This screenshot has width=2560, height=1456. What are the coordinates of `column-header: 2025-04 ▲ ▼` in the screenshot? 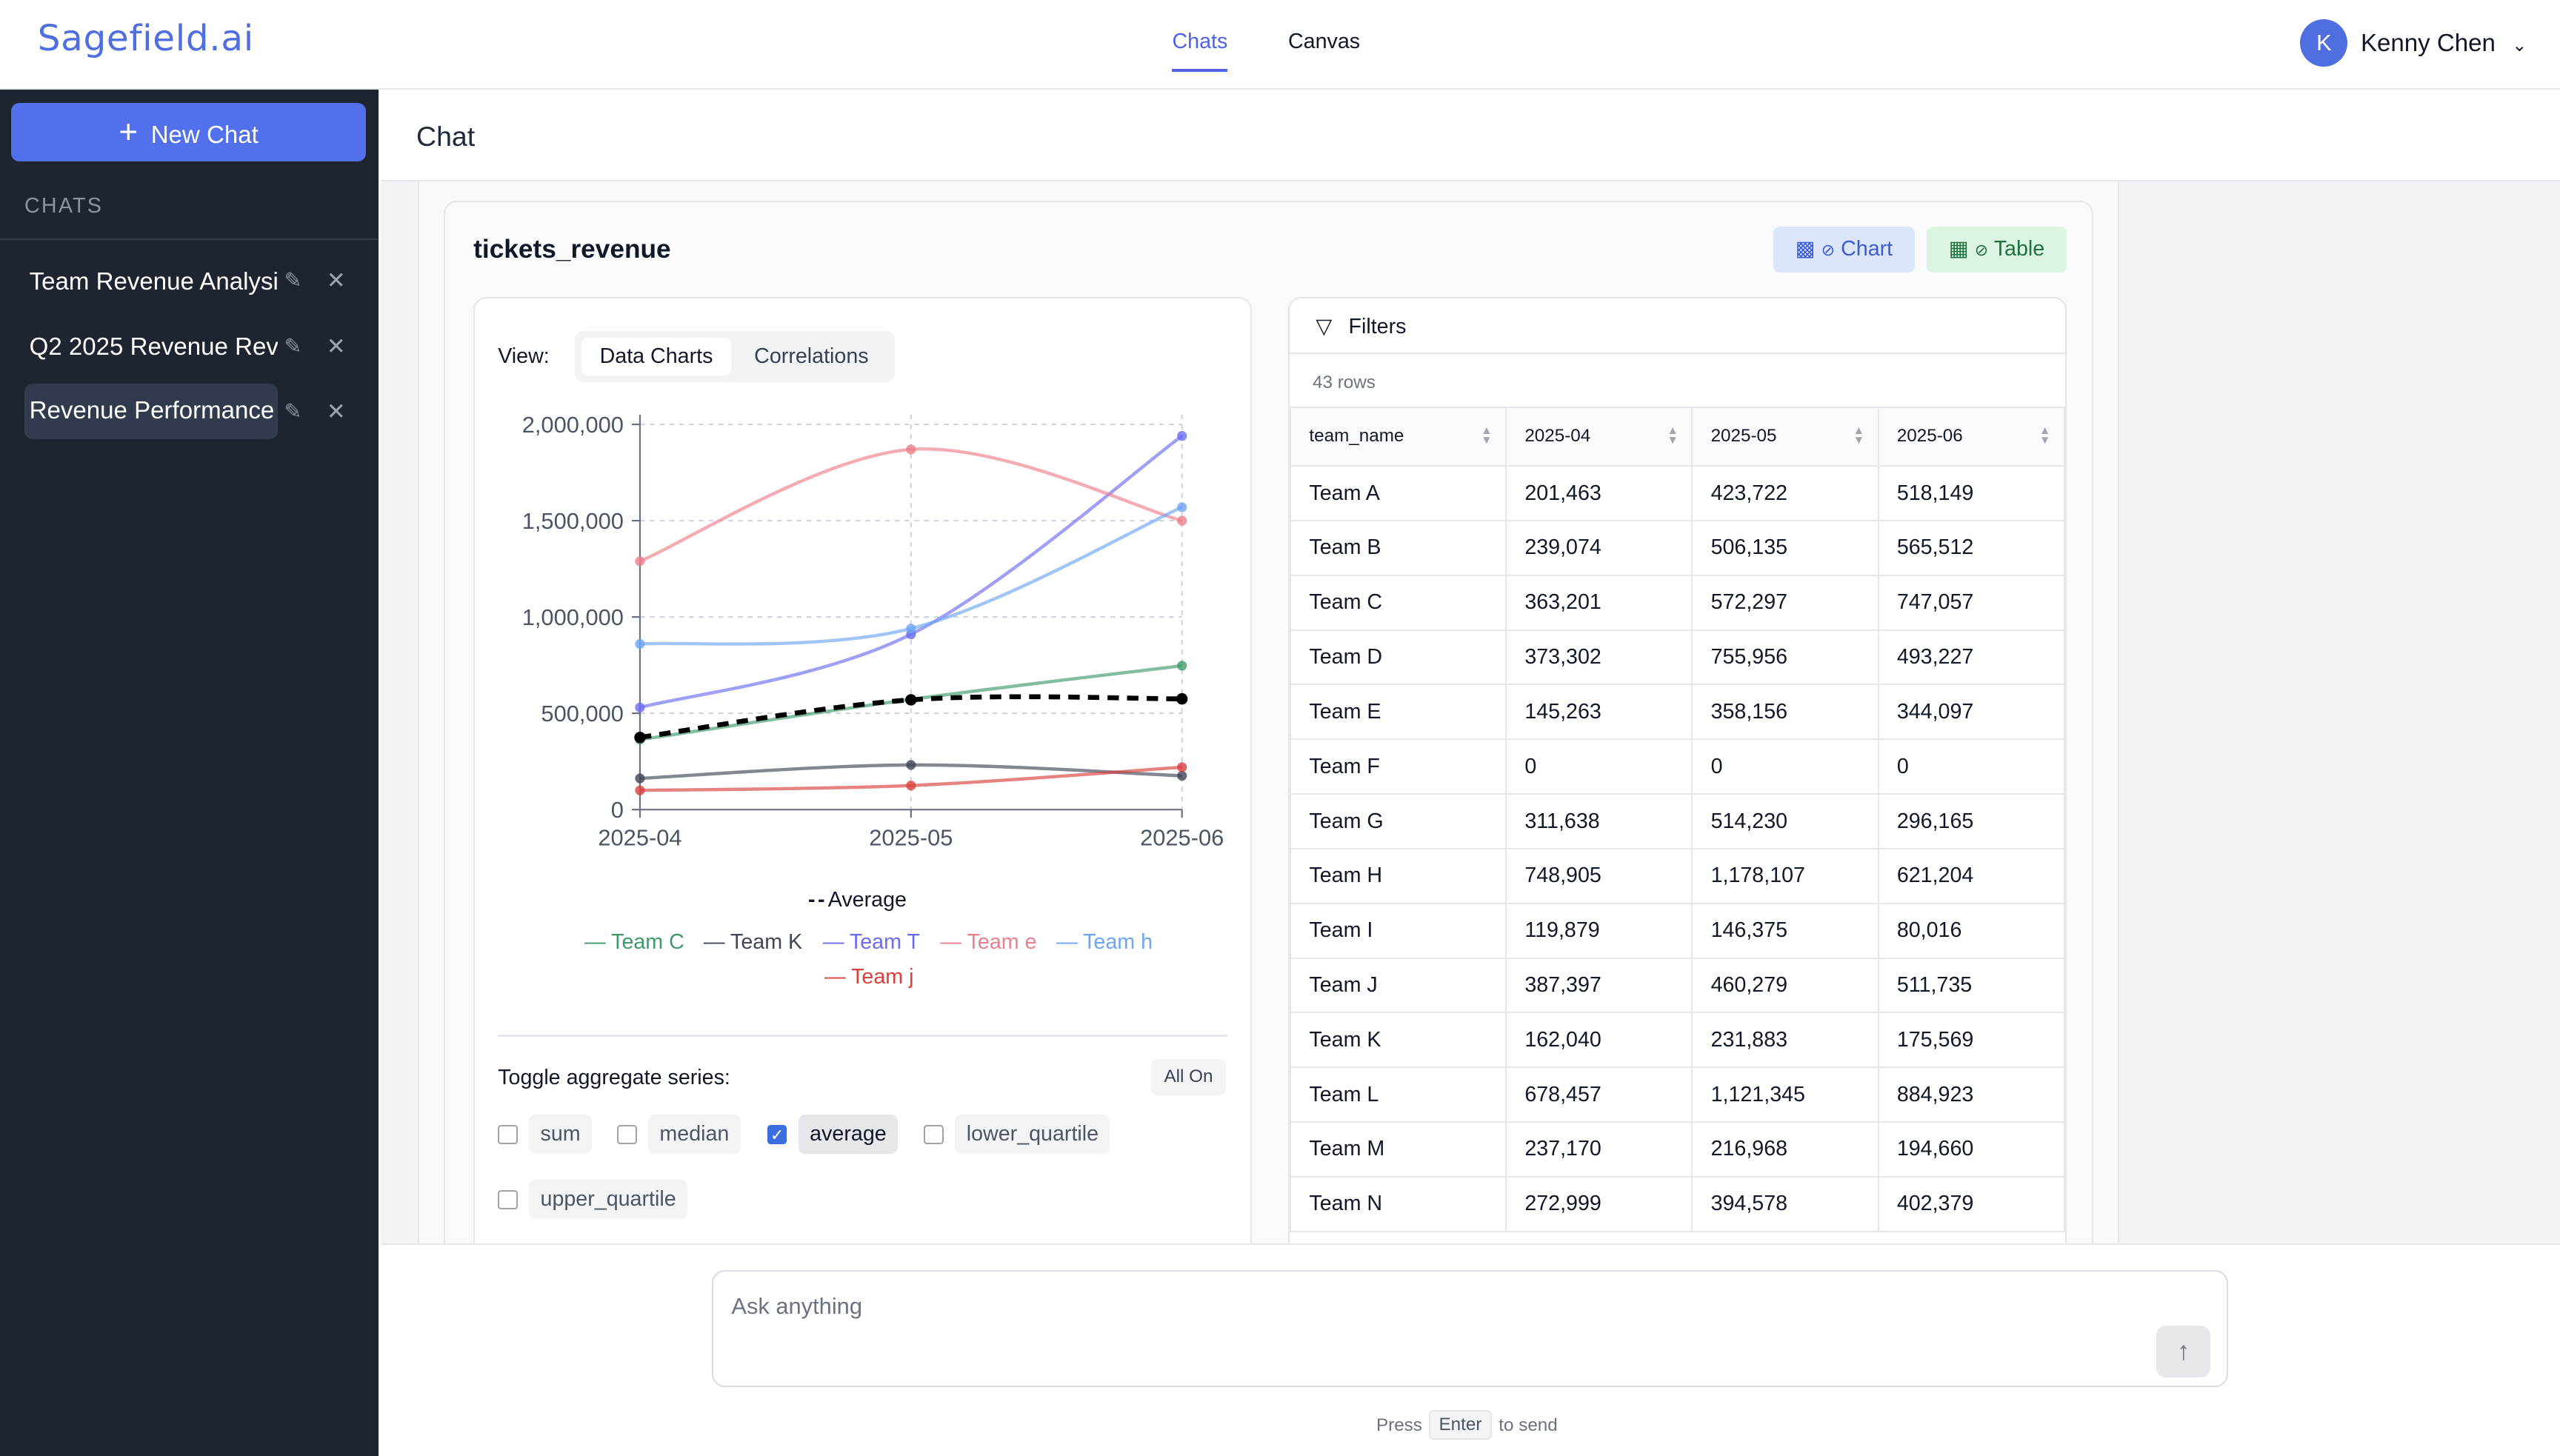 It's located at (1599, 436).